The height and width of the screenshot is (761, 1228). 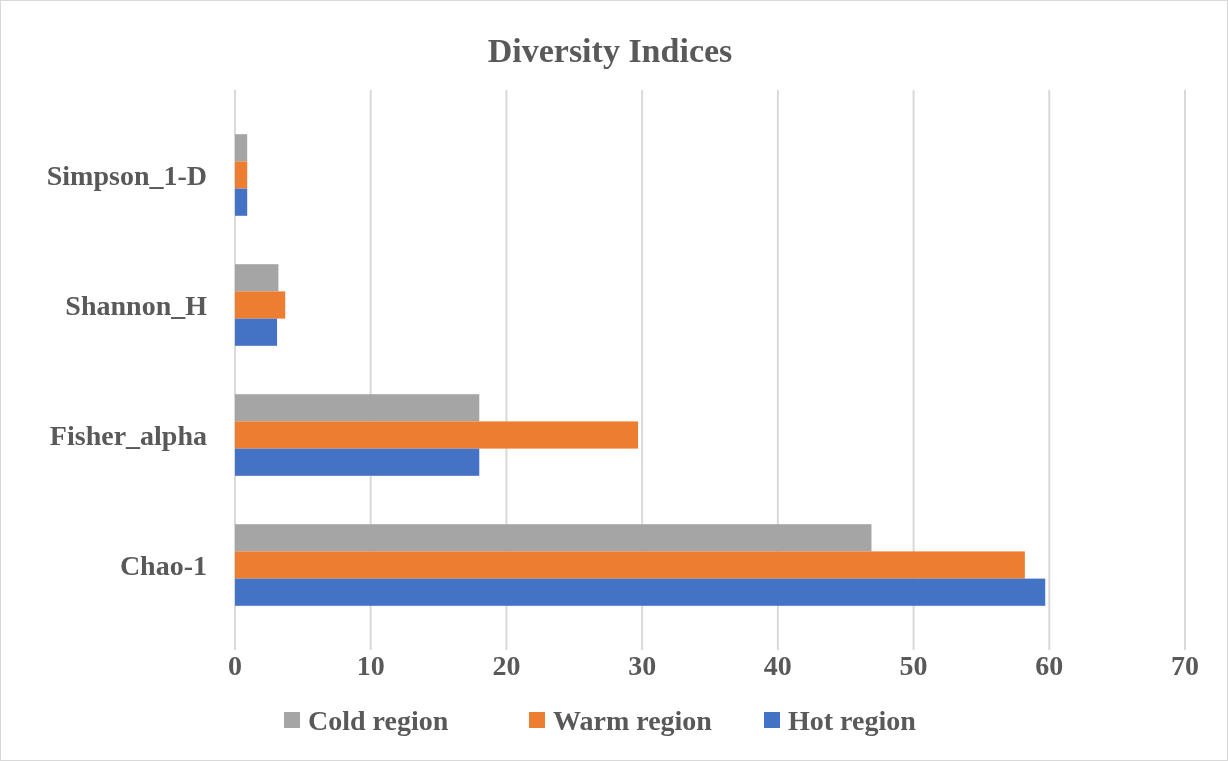 What do you see at coordinates (136, 305) in the screenshot?
I see `y-tick-label: Shannon_H` at bounding box center [136, 305].